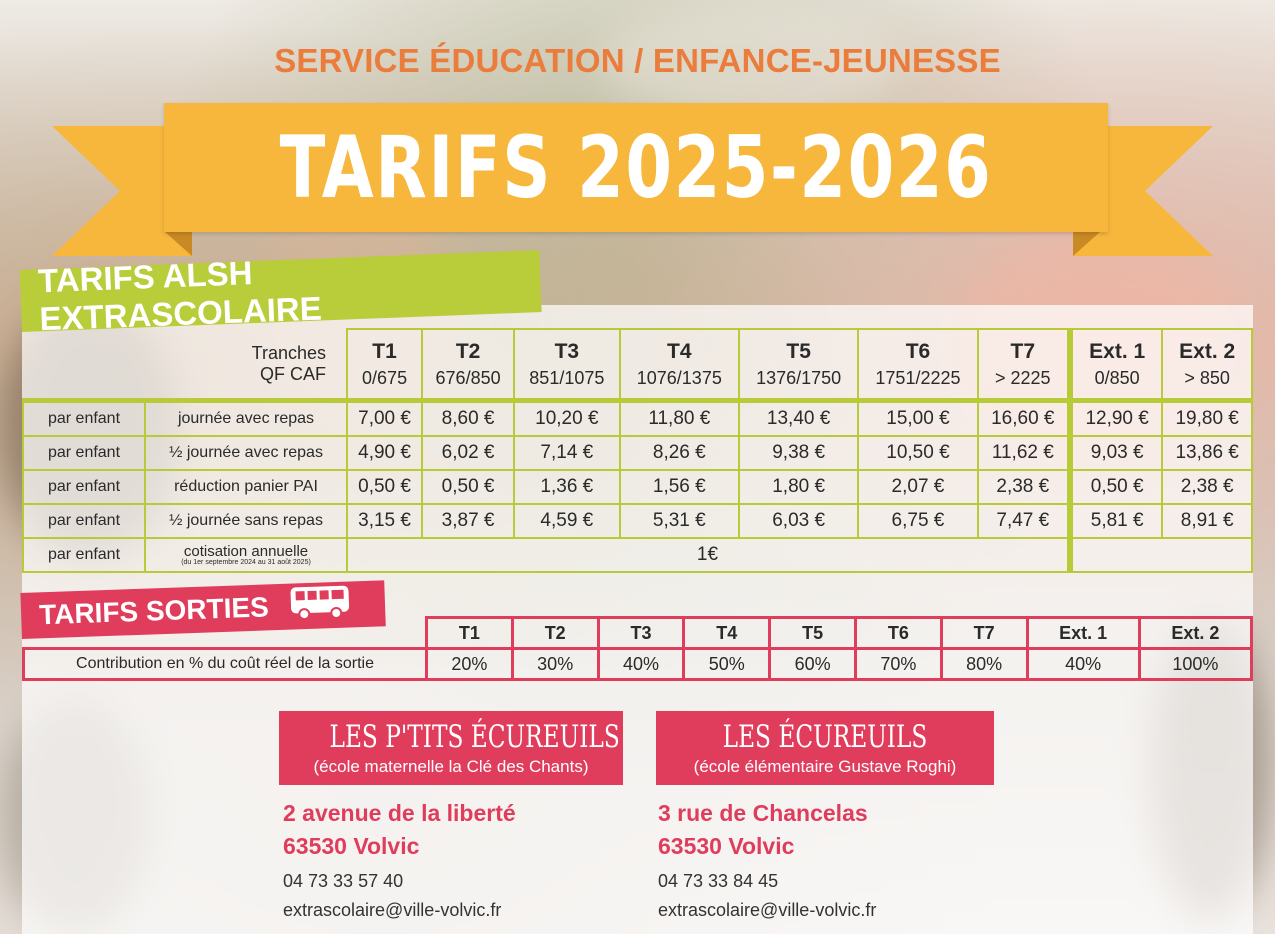 The image size is (1275, 934). Describe the element at coordinates (1023, 417) in the screenshot. I see `price-cell: 16,60 €` at that location.